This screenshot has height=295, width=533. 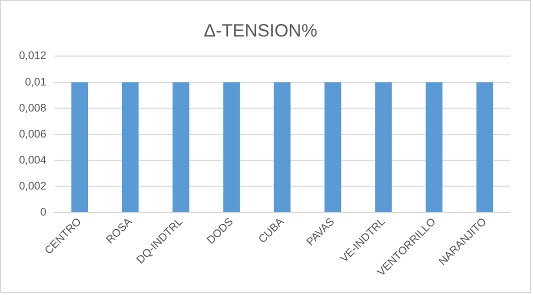 What do you see at coordinates (32, 160) in the screenshot?
I see `y-tick-label: 0,004` at bounding box center [32, 160].